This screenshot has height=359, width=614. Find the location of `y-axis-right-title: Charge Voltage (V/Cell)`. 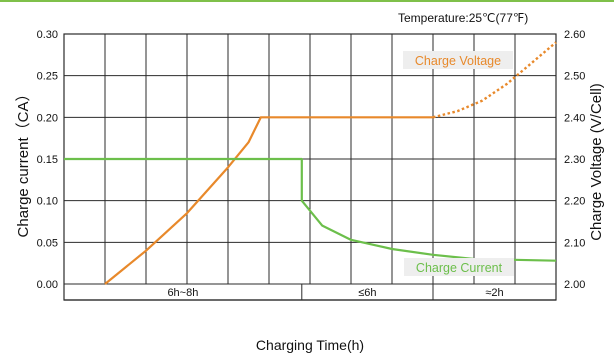

y-axis-right-title: Charge Voltage (V/Cell) is located at coordinates (596, 162).